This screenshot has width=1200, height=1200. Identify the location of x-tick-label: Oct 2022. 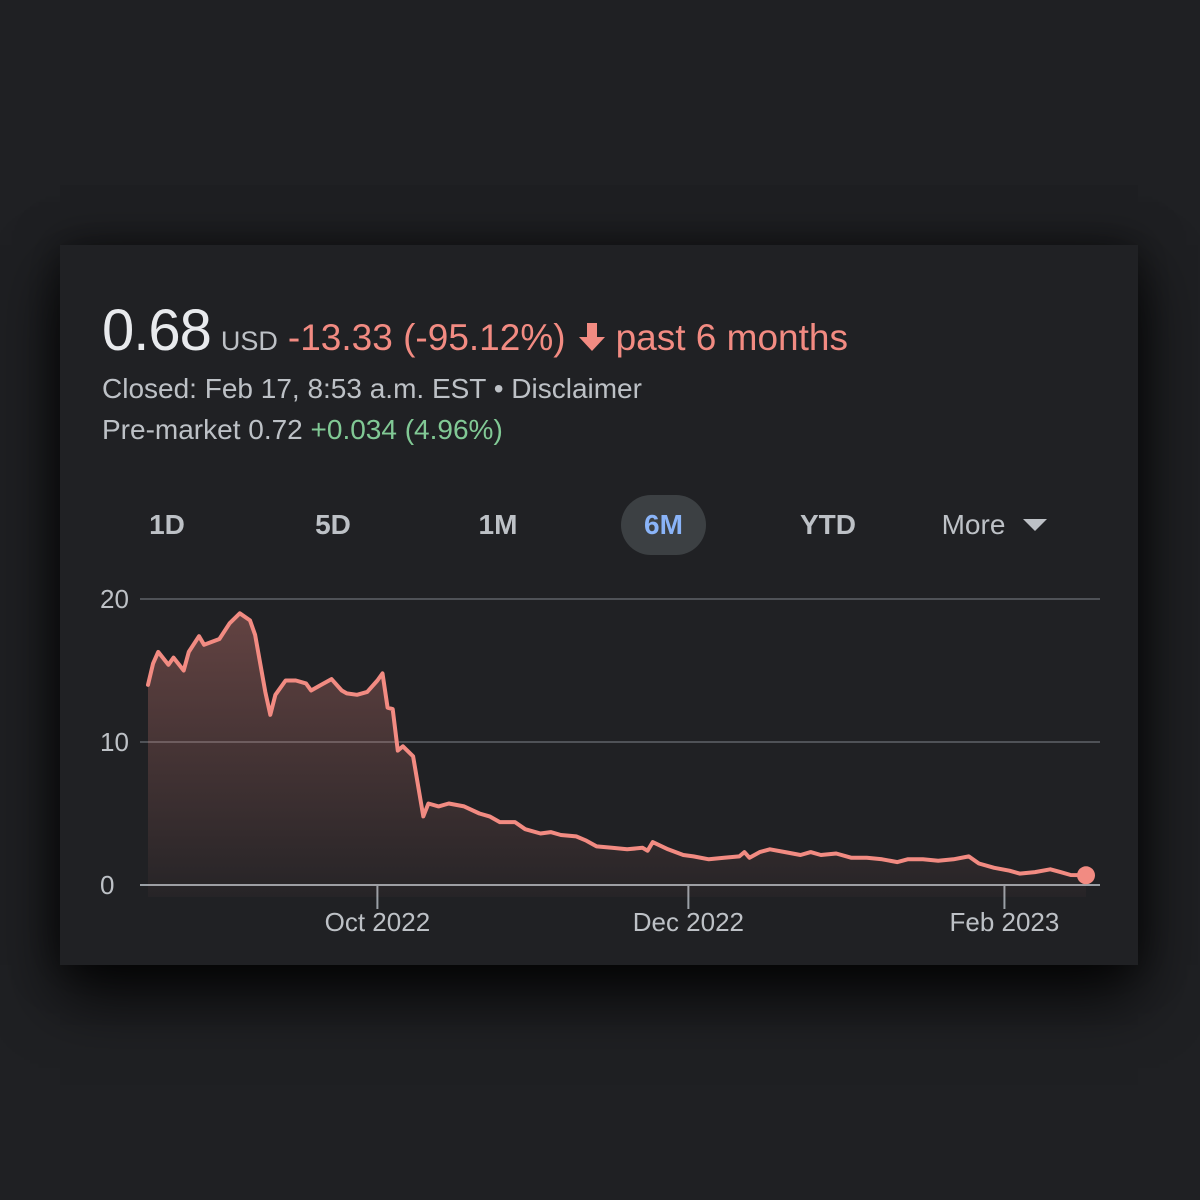
(378, 922).